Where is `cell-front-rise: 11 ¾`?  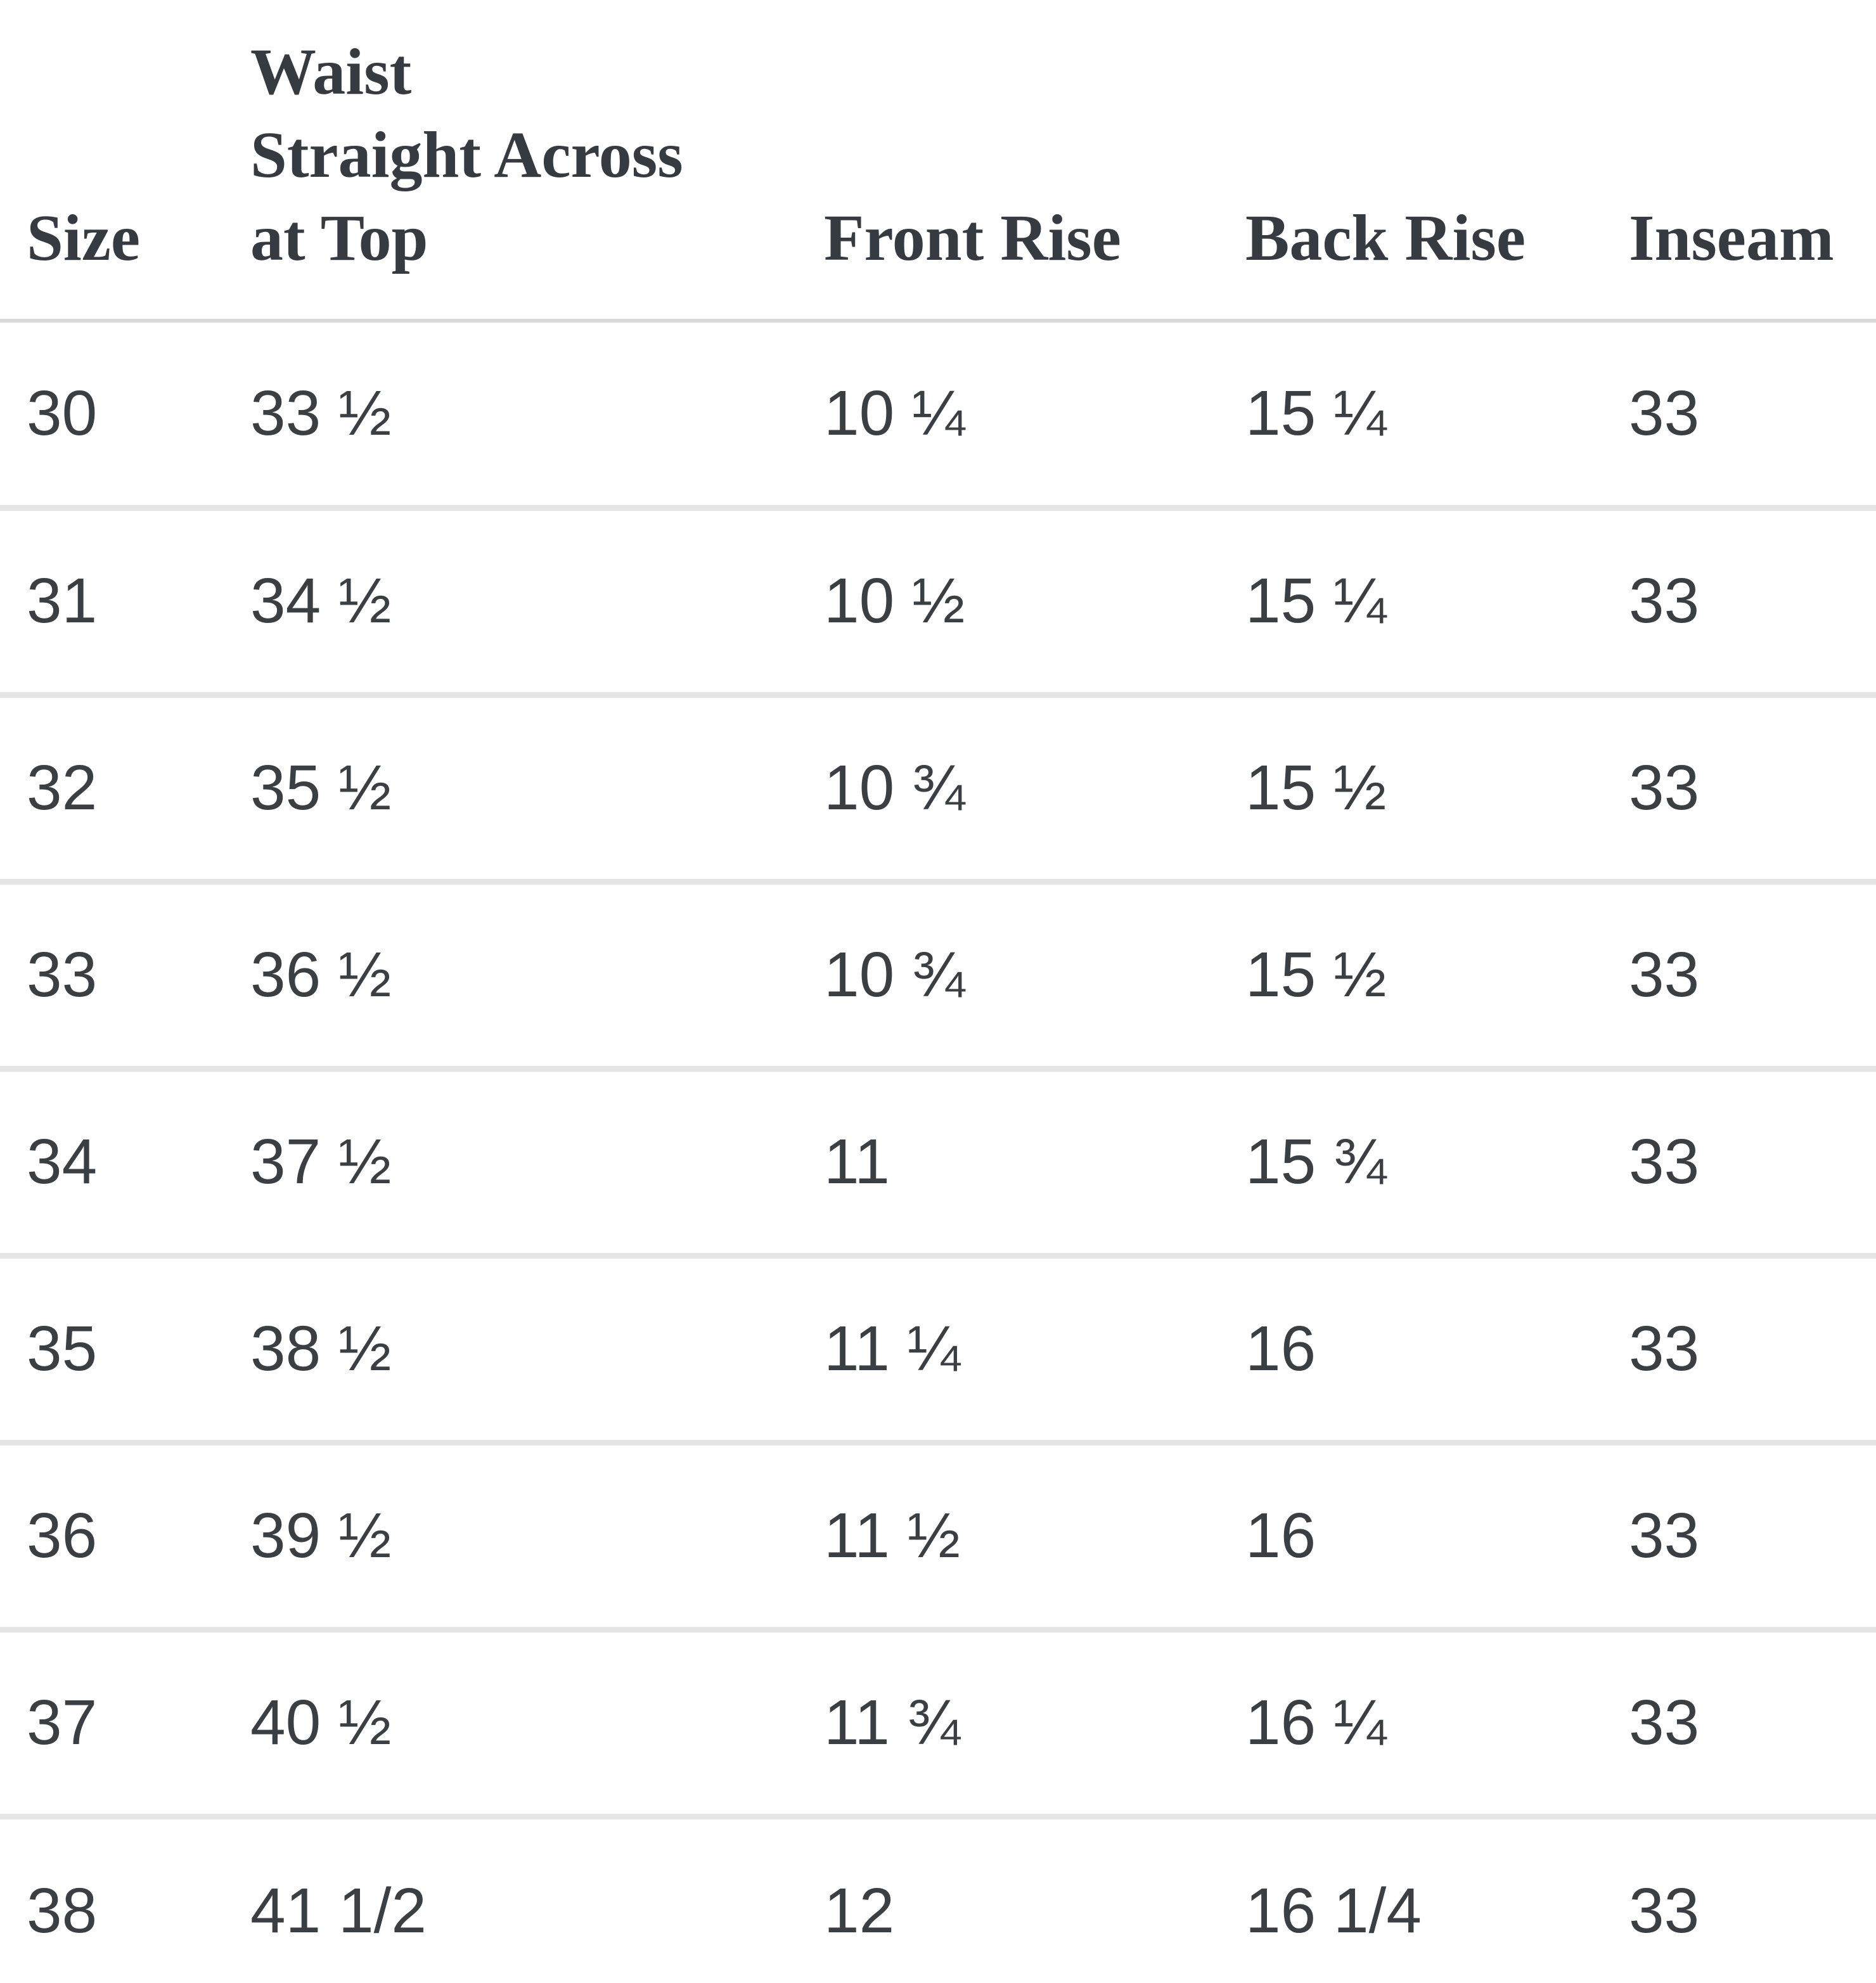 cell-front-rise: 11 ¾ is located at coordinates (1034, 1724).